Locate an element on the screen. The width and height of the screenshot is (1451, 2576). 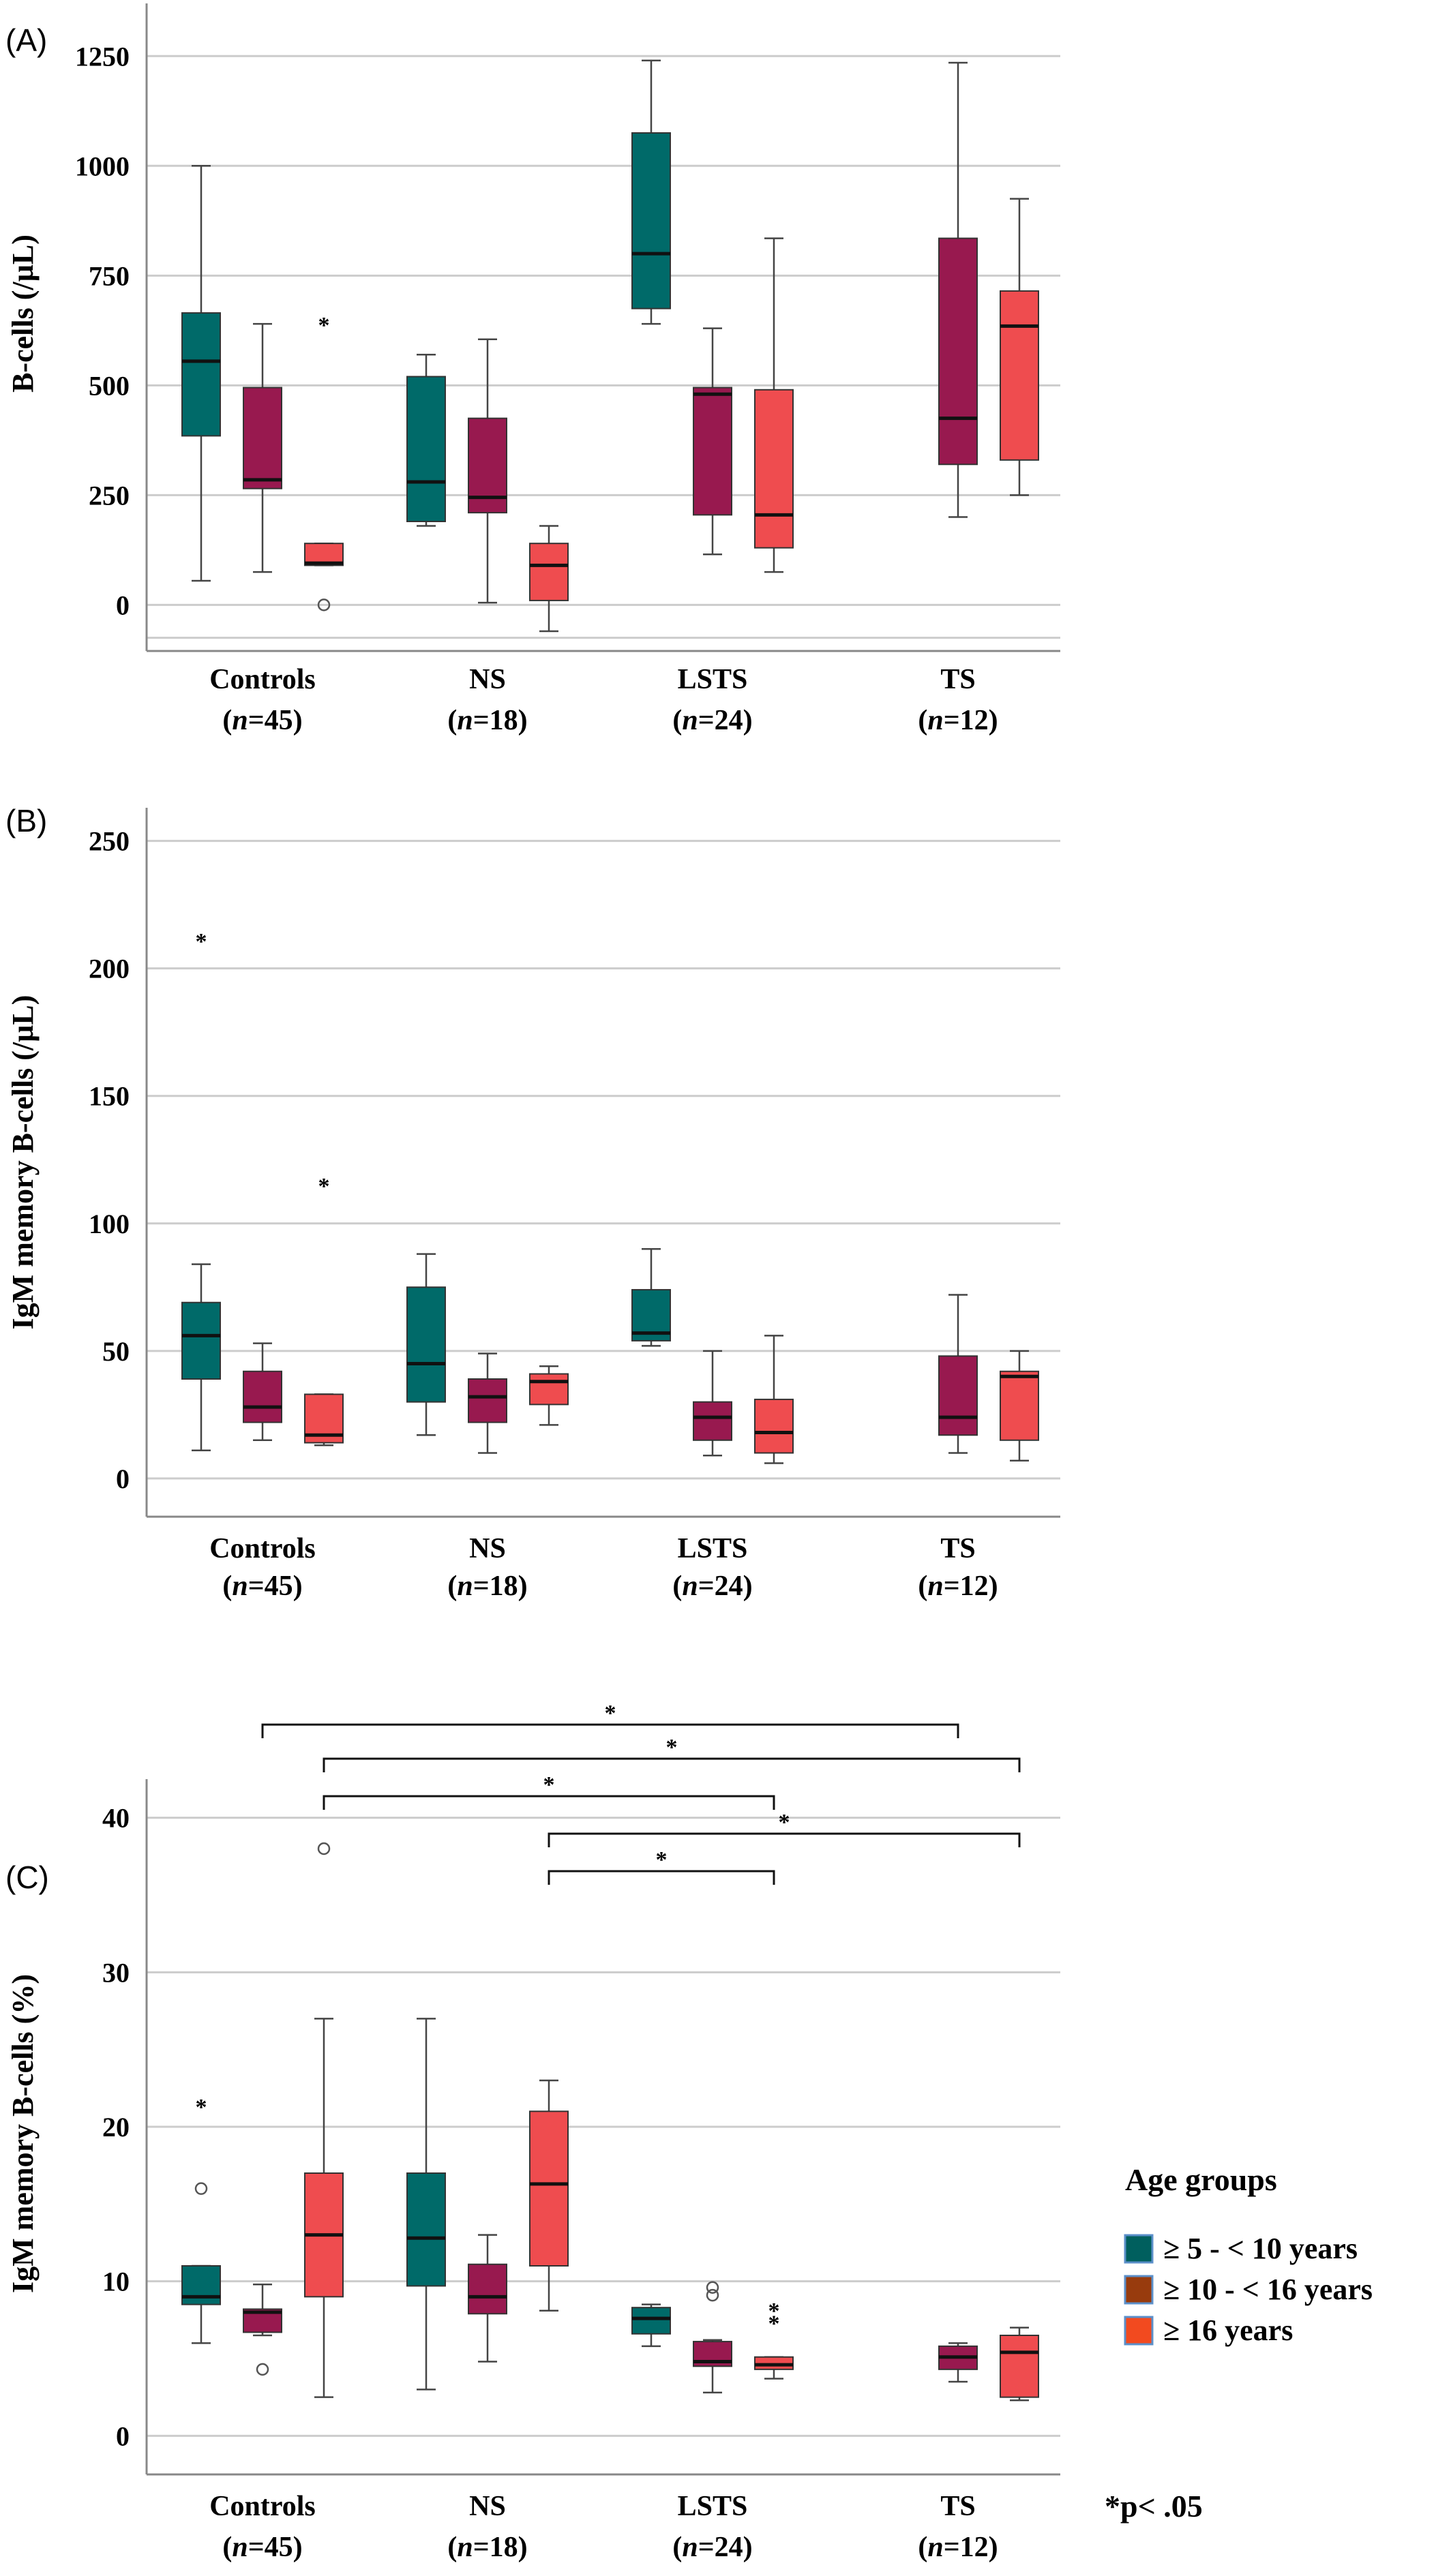
y-tick-label: 150 is located at coordinates (110, 1096).